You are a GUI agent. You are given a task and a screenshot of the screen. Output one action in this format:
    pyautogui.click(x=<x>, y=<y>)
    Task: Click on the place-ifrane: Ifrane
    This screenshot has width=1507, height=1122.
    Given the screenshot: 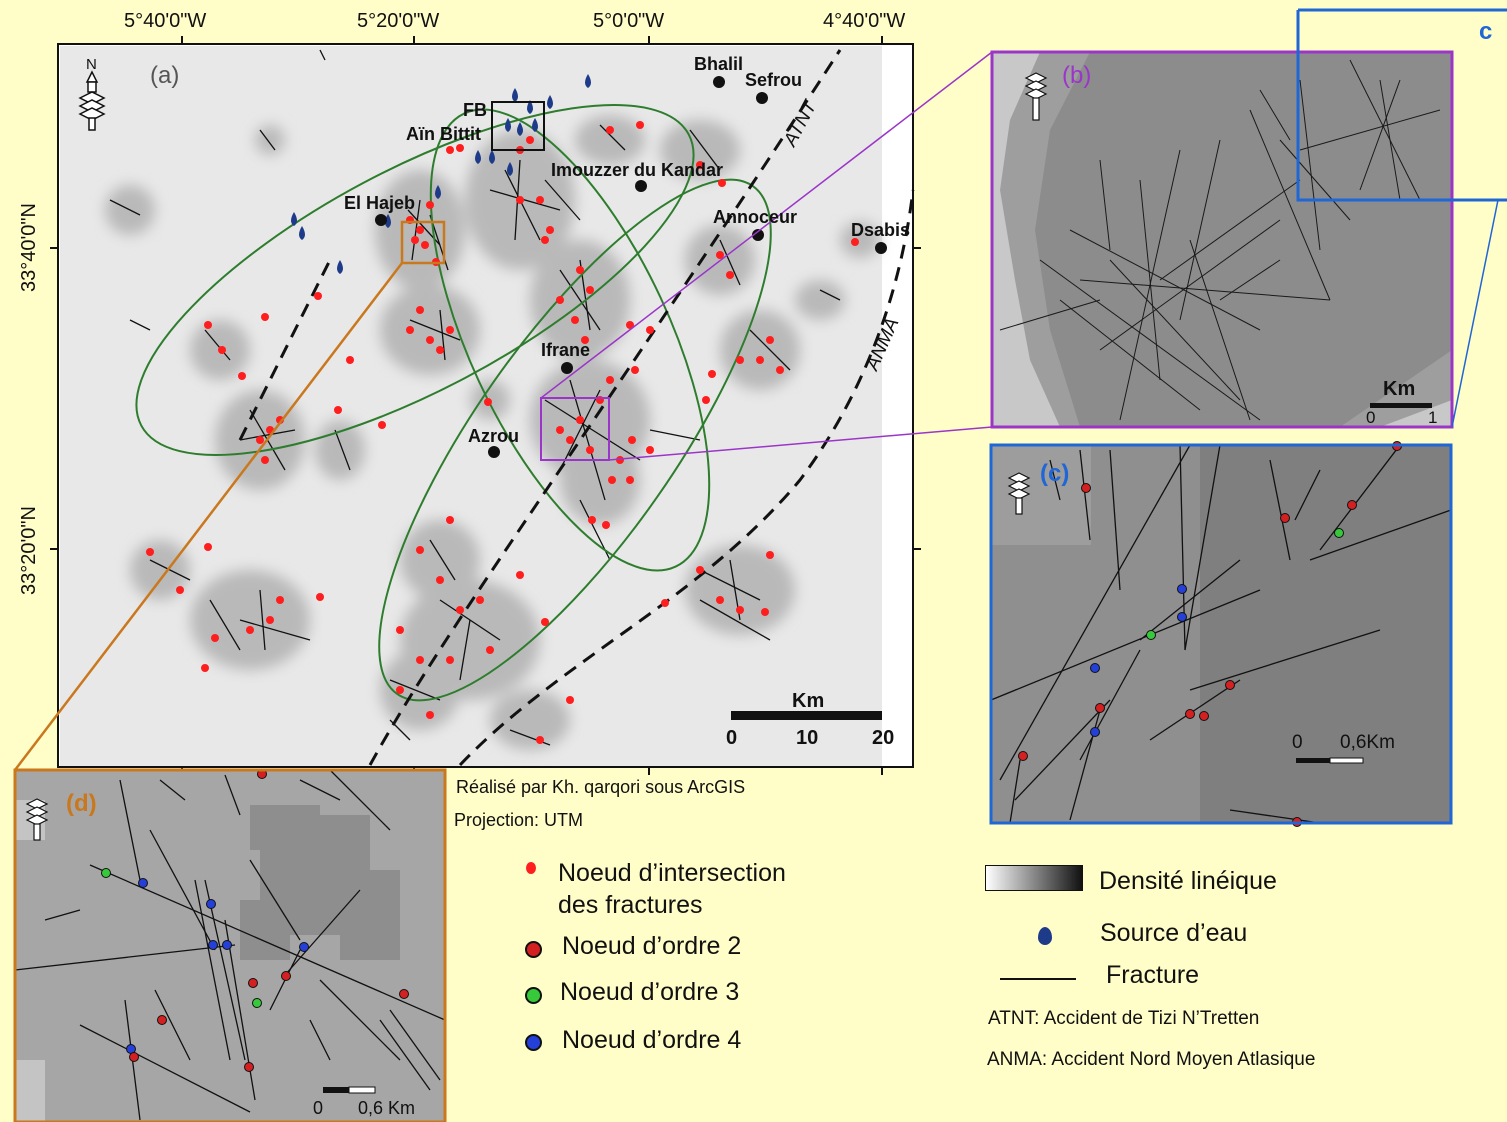 What is the action you would take?
    pyautogui.click(x=566, y=350)
    